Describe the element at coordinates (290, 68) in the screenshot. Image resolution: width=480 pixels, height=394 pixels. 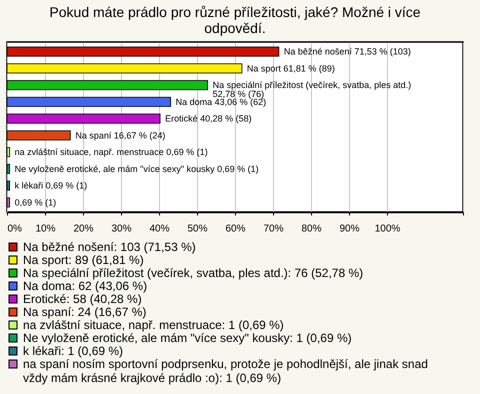
I see `data-label: Na sport 61,81 % (89)` at that location.